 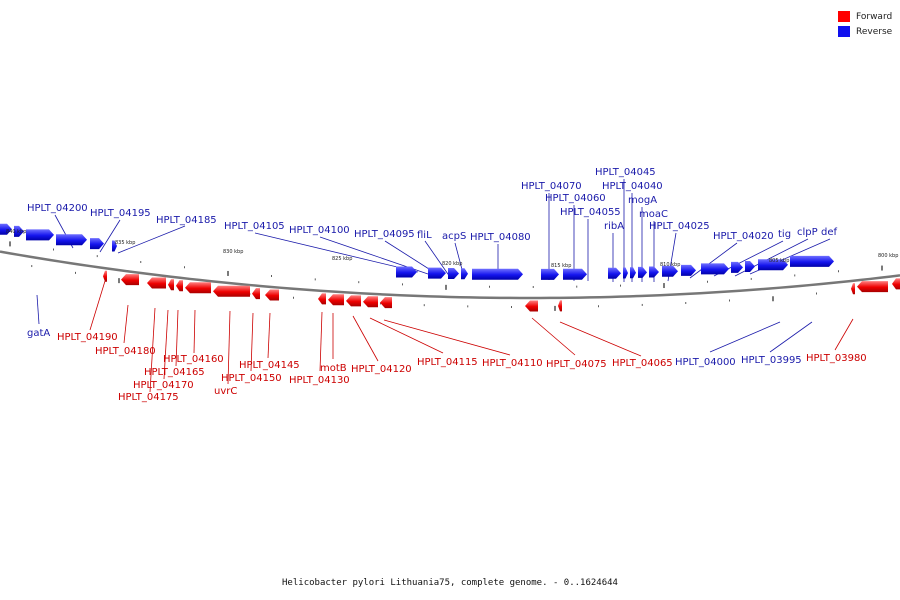 I want to click on scale-label-825: 825 kbp, so click(x=342, y=259).